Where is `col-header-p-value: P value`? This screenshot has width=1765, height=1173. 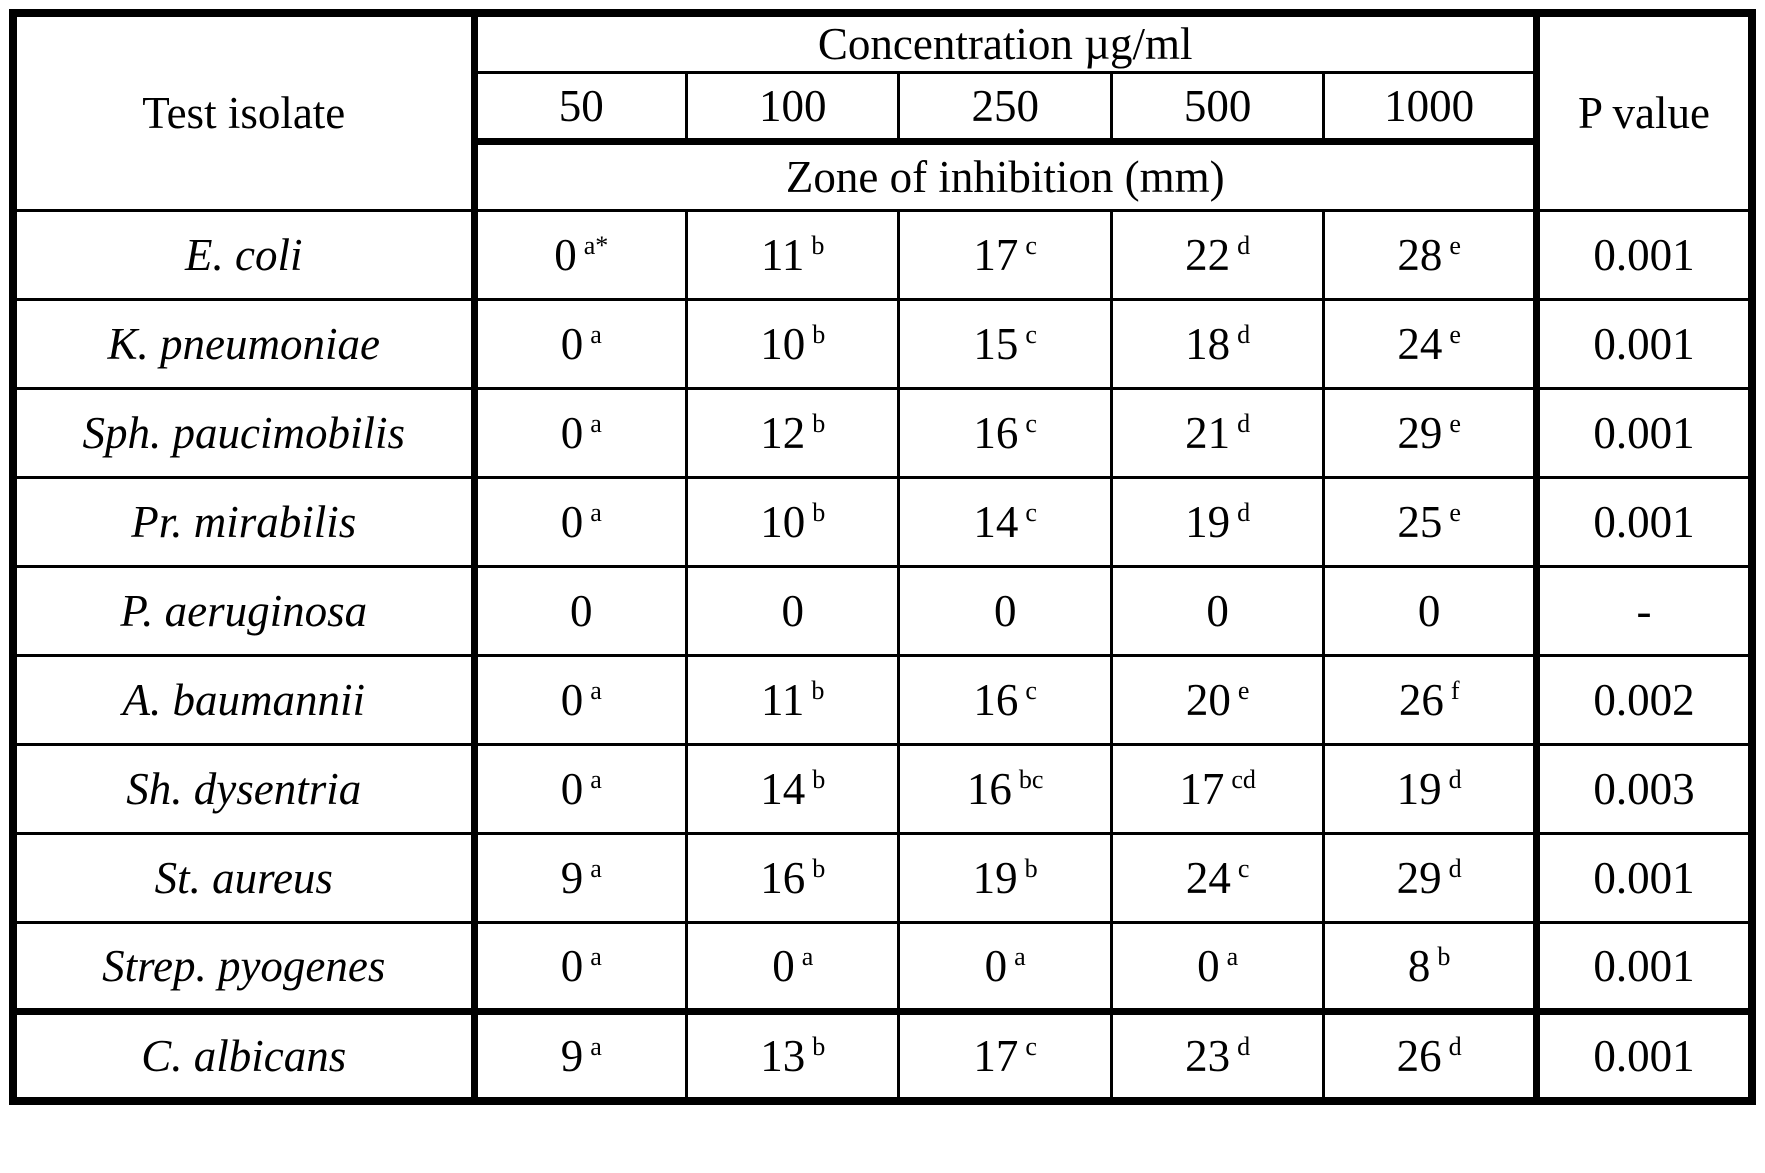
col-header-p-value: P value is located at coordinates (1643, 111).